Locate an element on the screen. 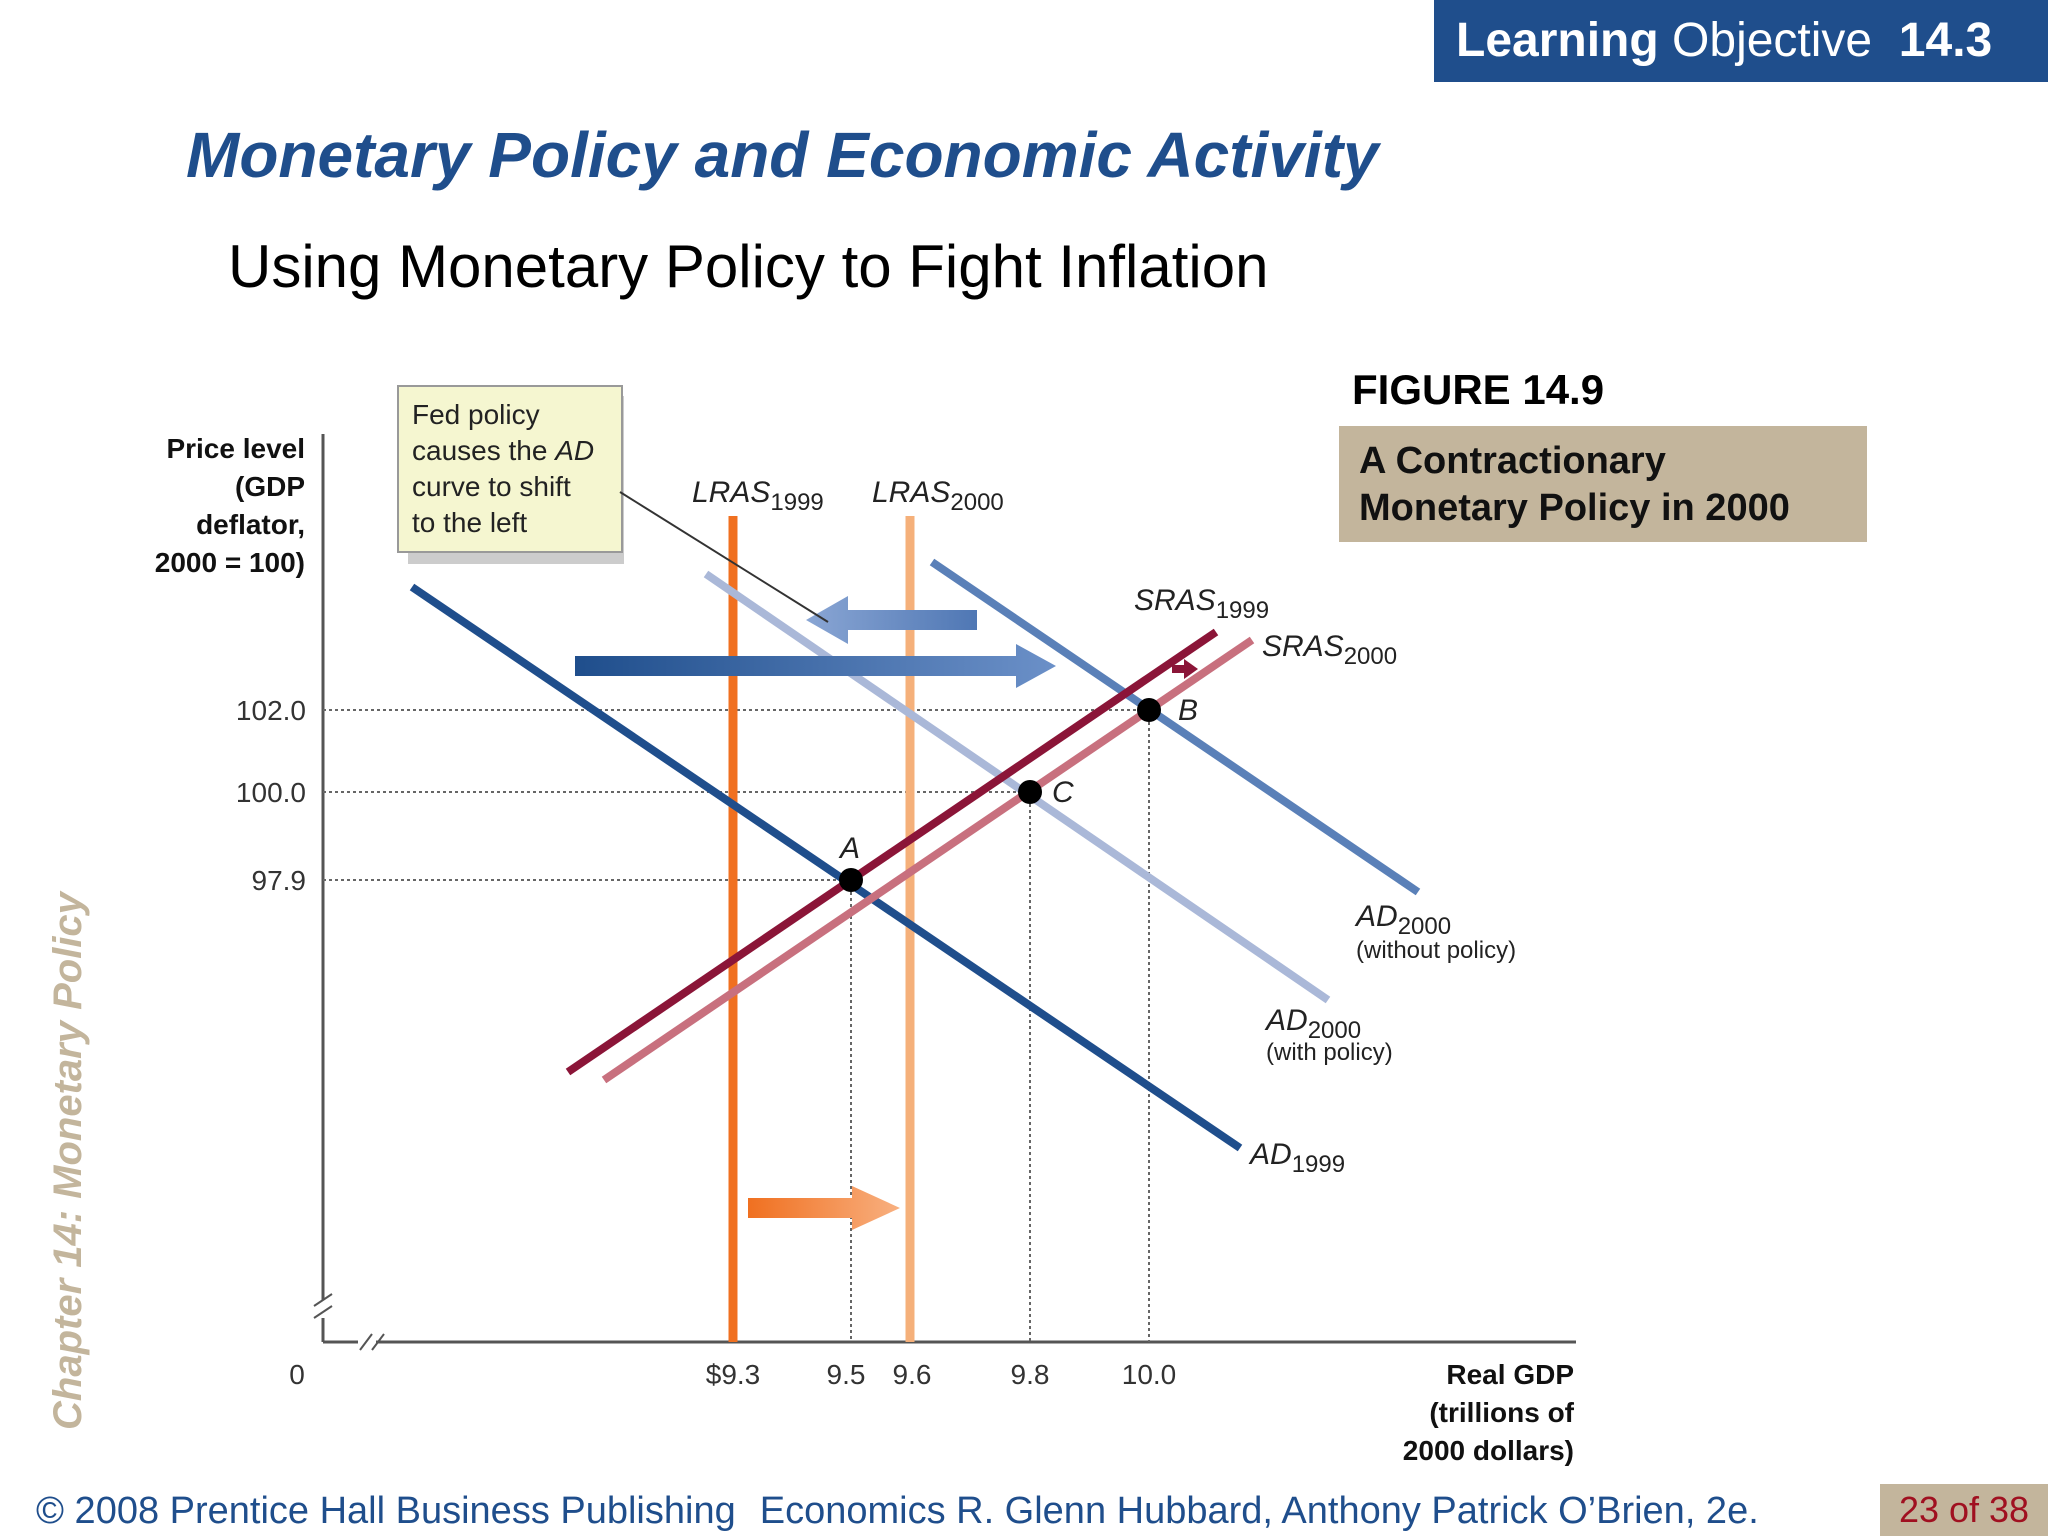 The image size is (2048, 1536). ad-shift-right-arrow is located at coordinates (815, 666).